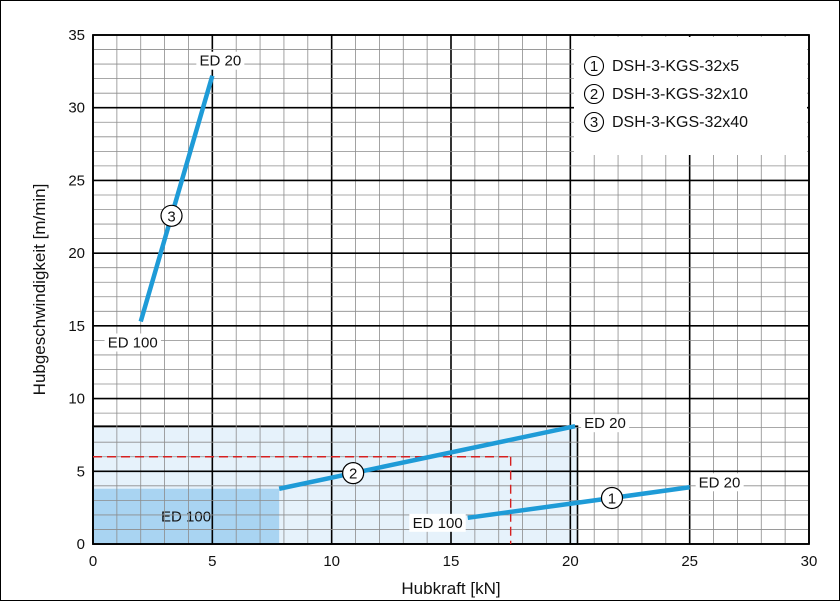  What do you see at coordinates (93, 561) in the screenshot?
I see `x-tick-label: 0` at bounding box center [93, 561].